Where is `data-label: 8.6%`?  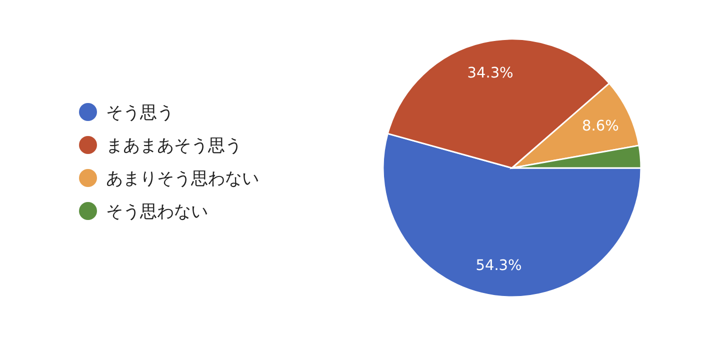 data-label: 8.6% is located at coordinates (600, 126).